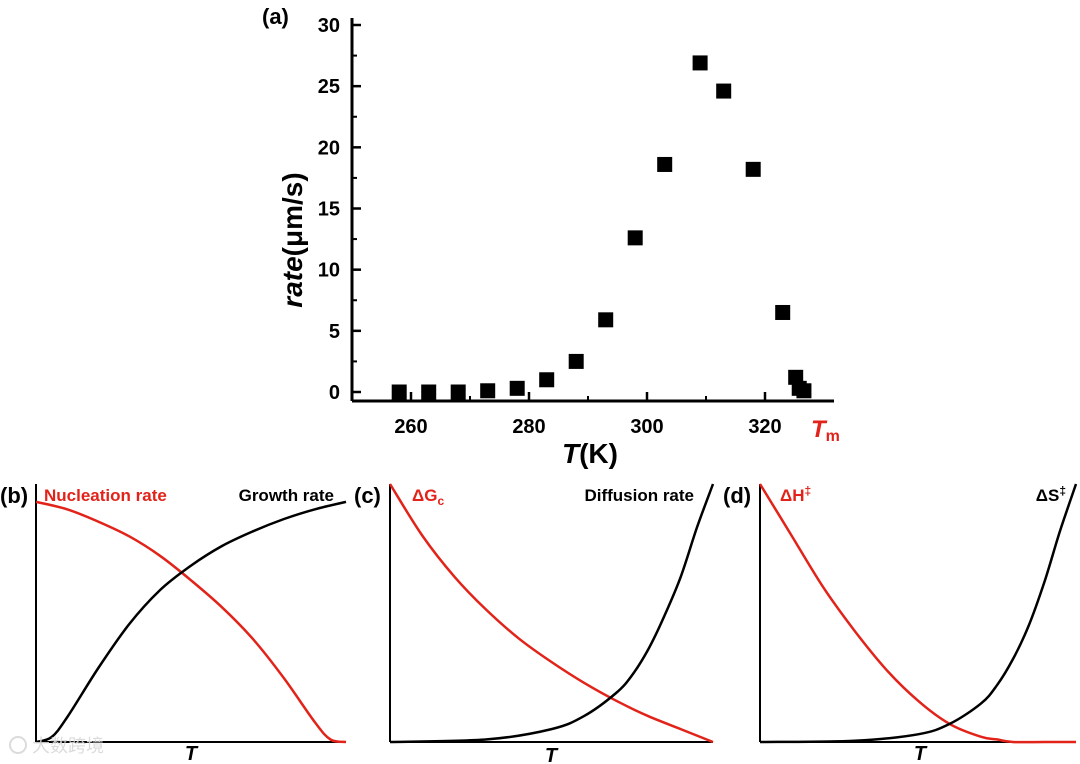  I want to click on panel-c-x-label: T, so click(552, 754).